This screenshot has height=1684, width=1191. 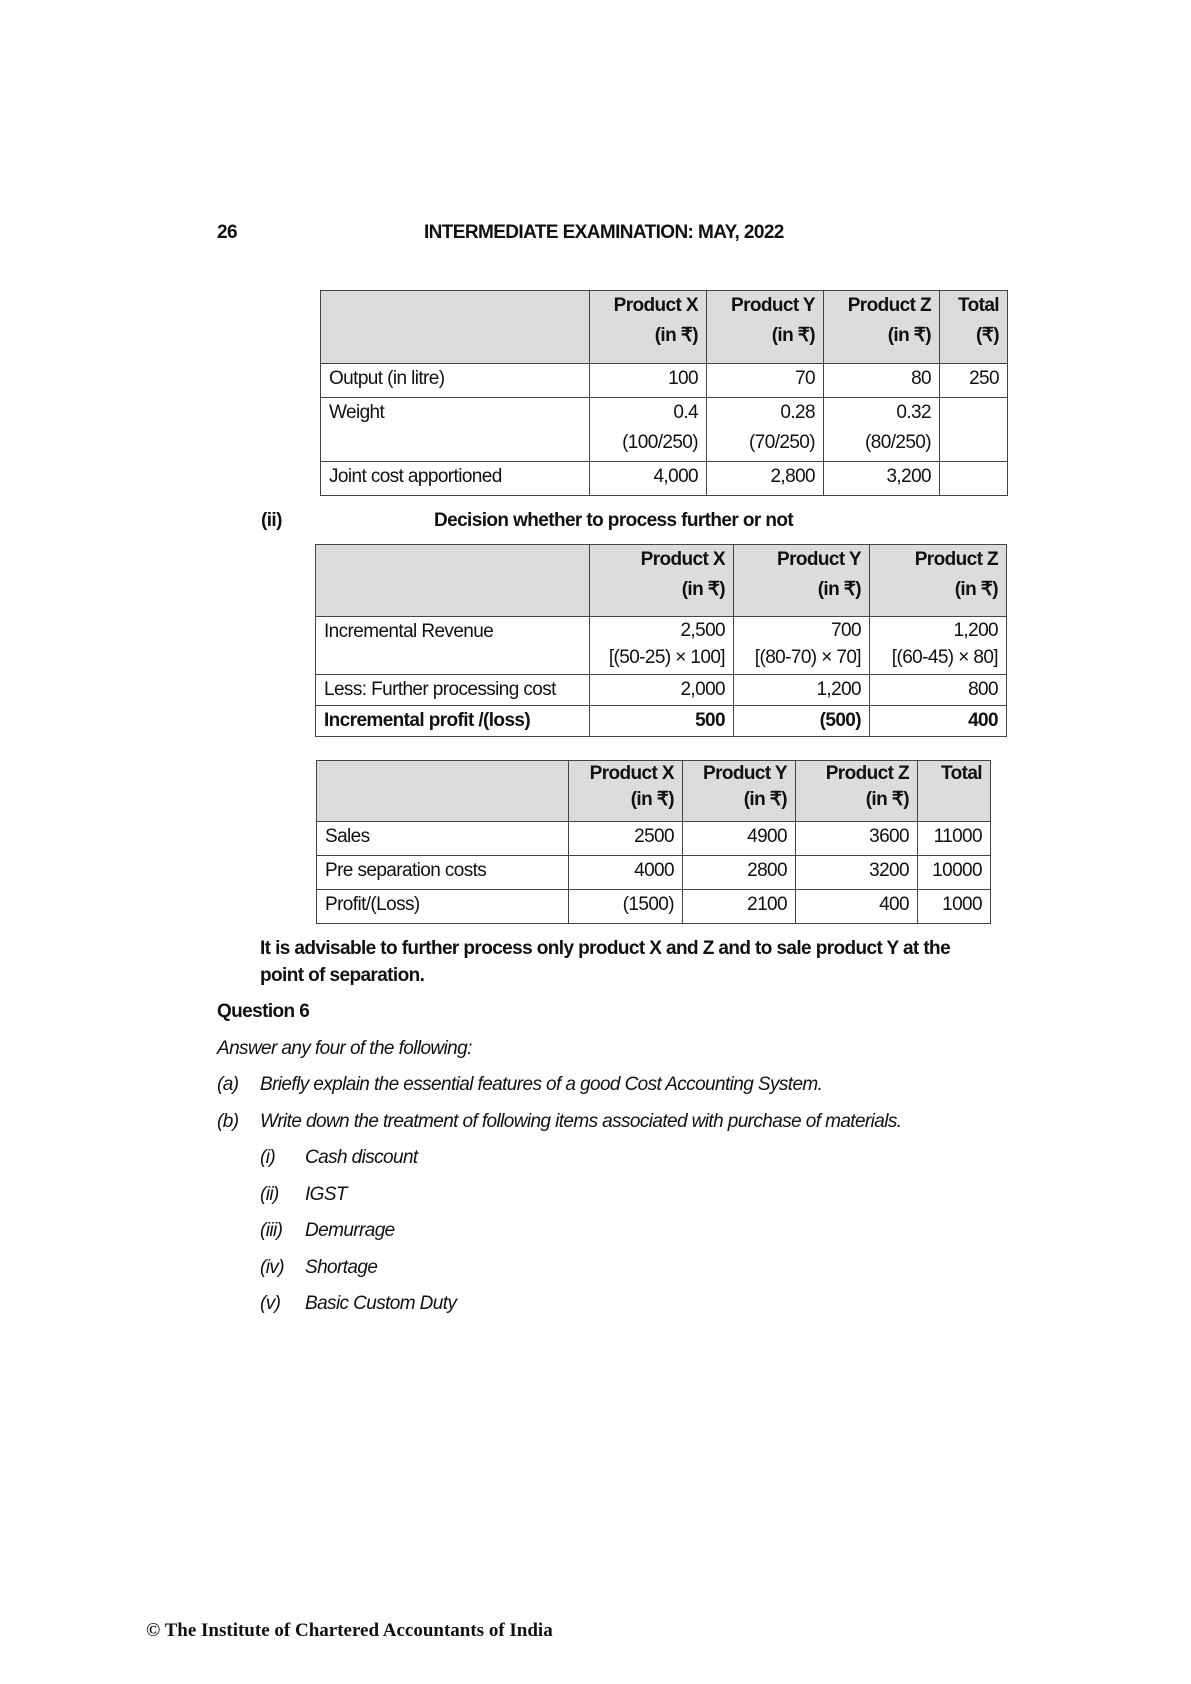 What do you see at coordinates (625, 838) in the screenshot?
I see `value-cell: 2500` at bounding box center [625, 838].